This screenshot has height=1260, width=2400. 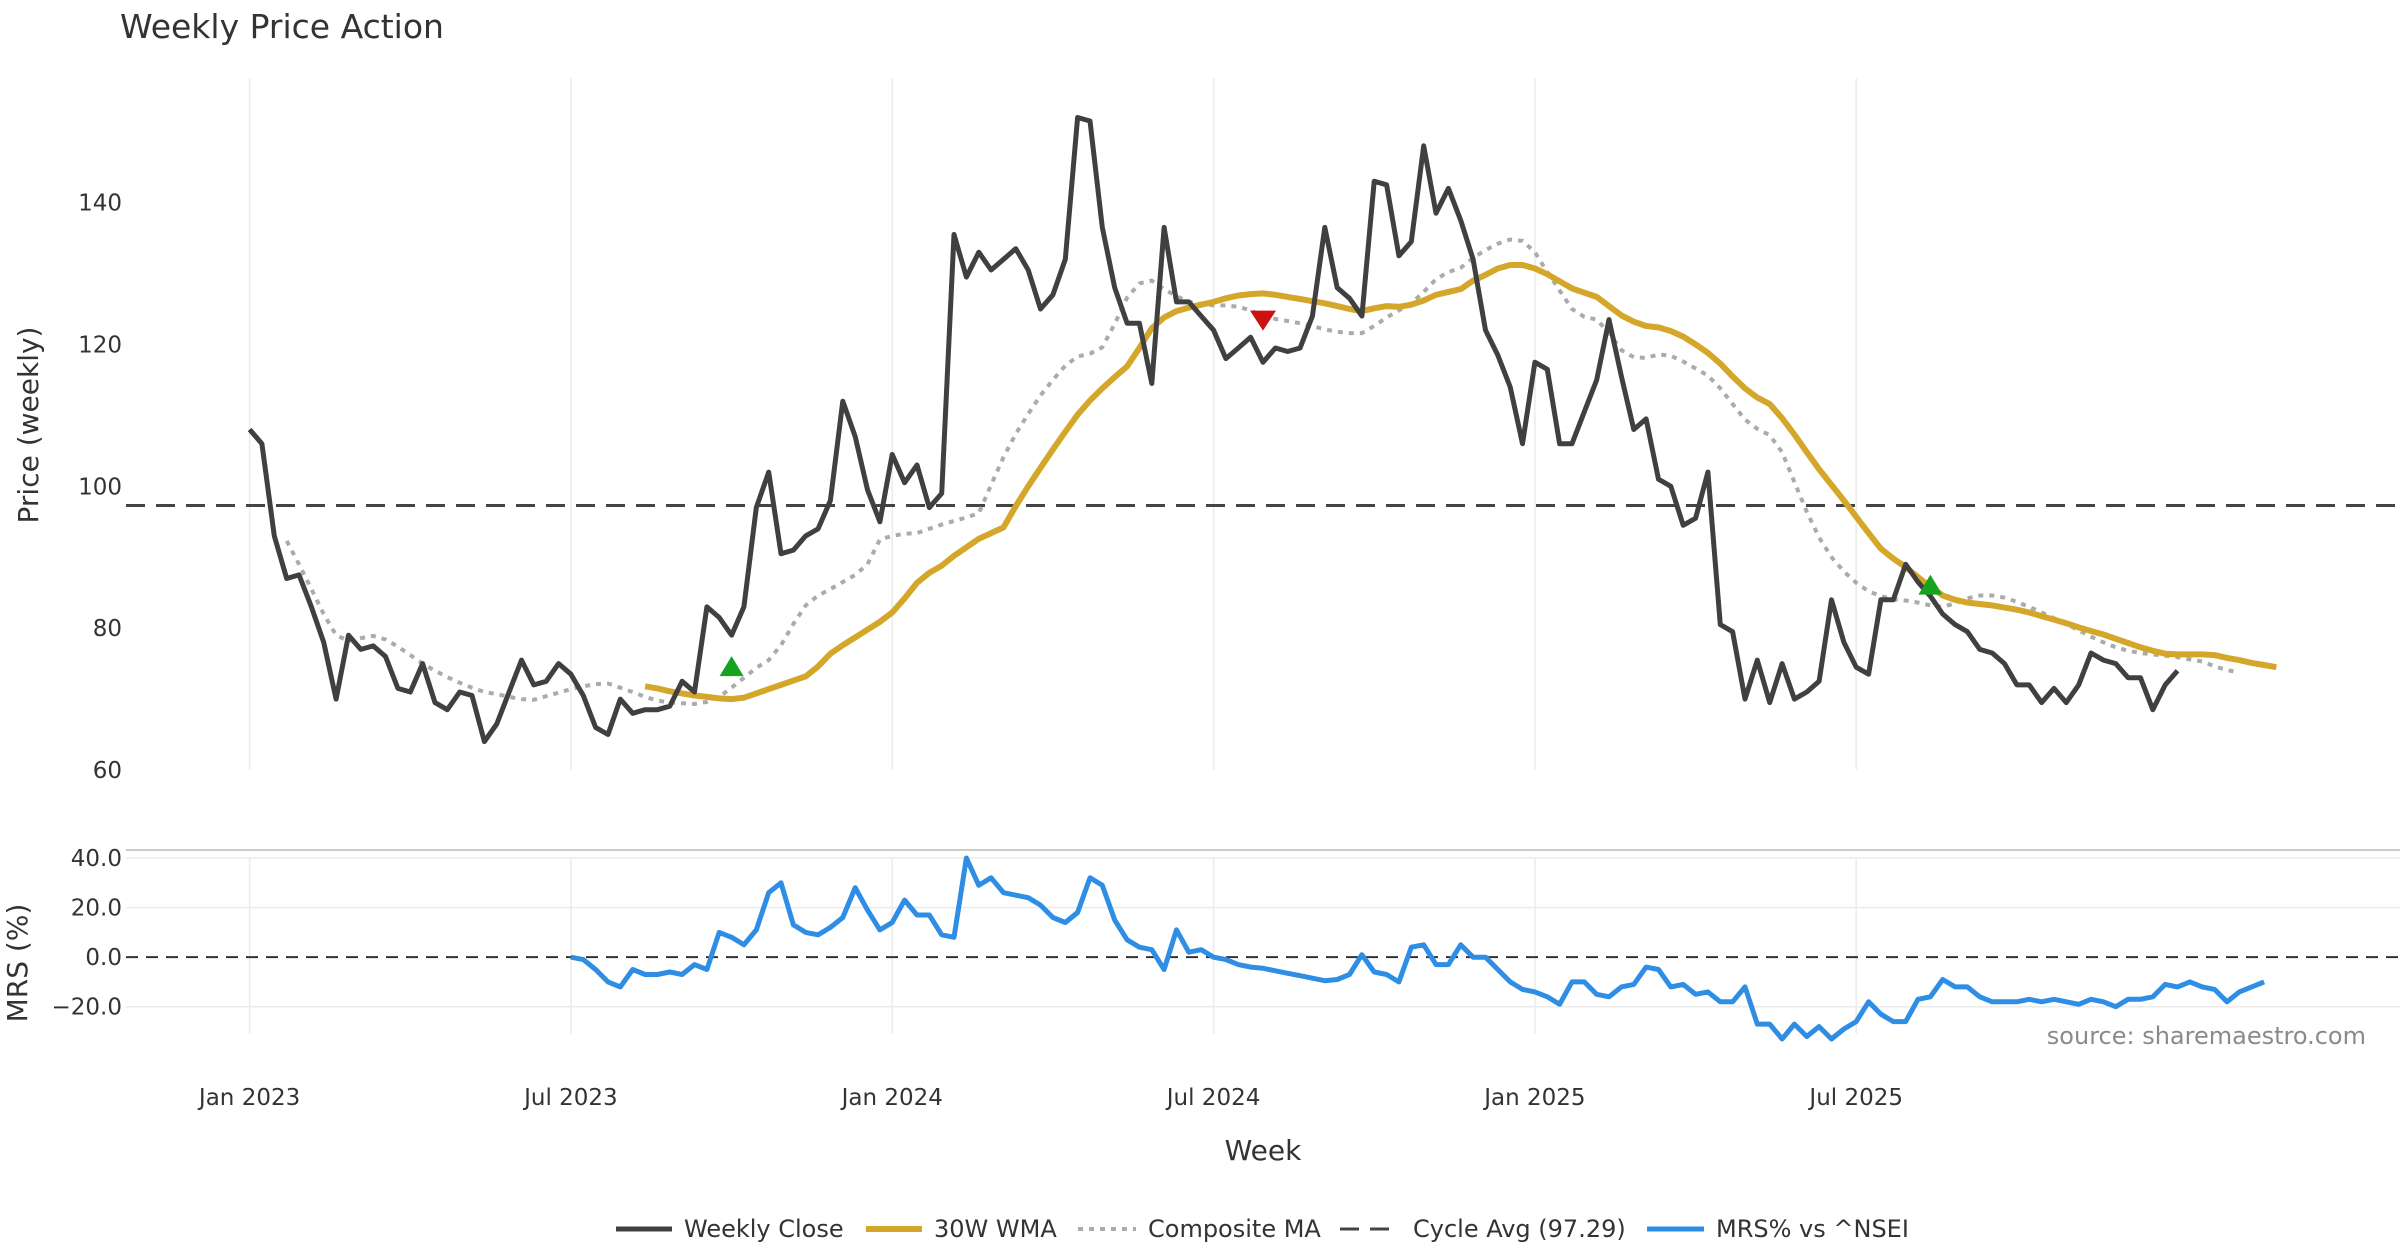 What do you see at coordinates (96, 859) in the screenshot?
I see `mrs-y-tick-0: 40.0` at bounding box center [96, 859].